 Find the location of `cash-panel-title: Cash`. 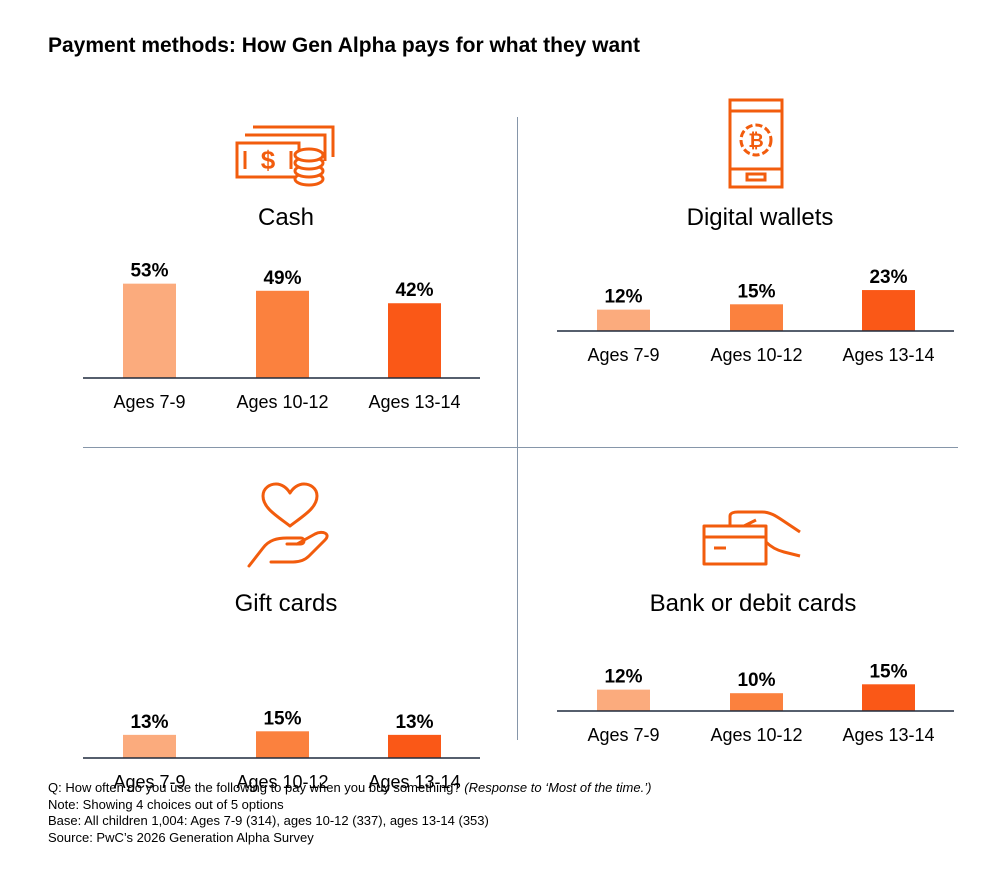

cash-panel-title: Cash is located at coordinates (286, 217).